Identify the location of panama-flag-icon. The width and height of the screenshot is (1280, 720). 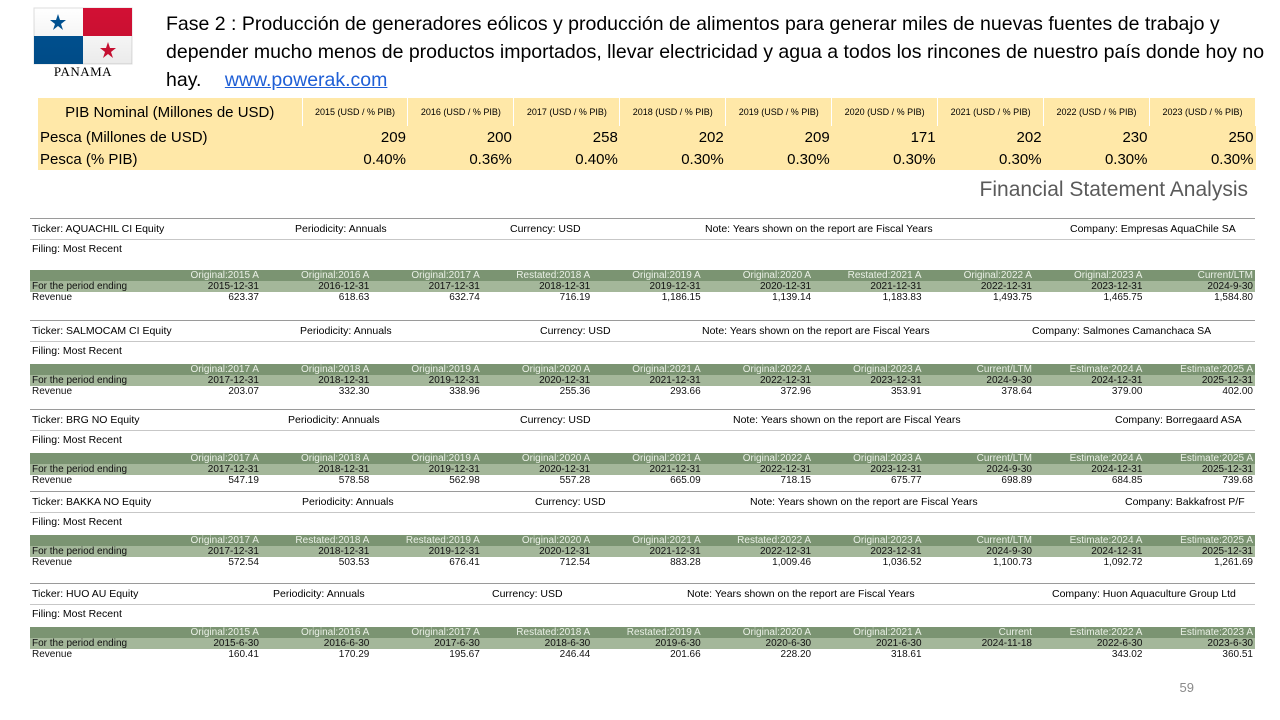
(83, 36).